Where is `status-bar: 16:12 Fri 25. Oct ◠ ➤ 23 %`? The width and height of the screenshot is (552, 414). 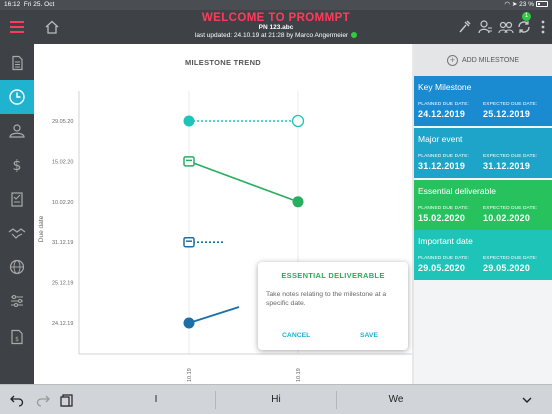
status-bar: 16:12 Fri 25. Oct ◠ ➤ 23 % is located at coordinates (276, 5).